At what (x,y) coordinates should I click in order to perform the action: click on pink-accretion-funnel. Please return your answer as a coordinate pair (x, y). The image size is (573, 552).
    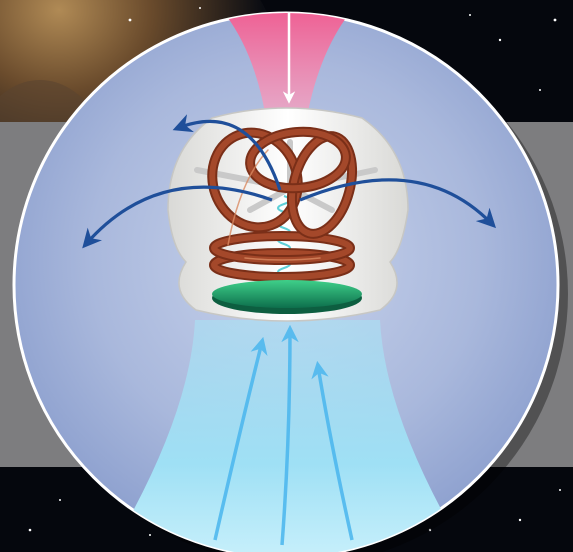
    Looking at the image, I should click on (287, 81).